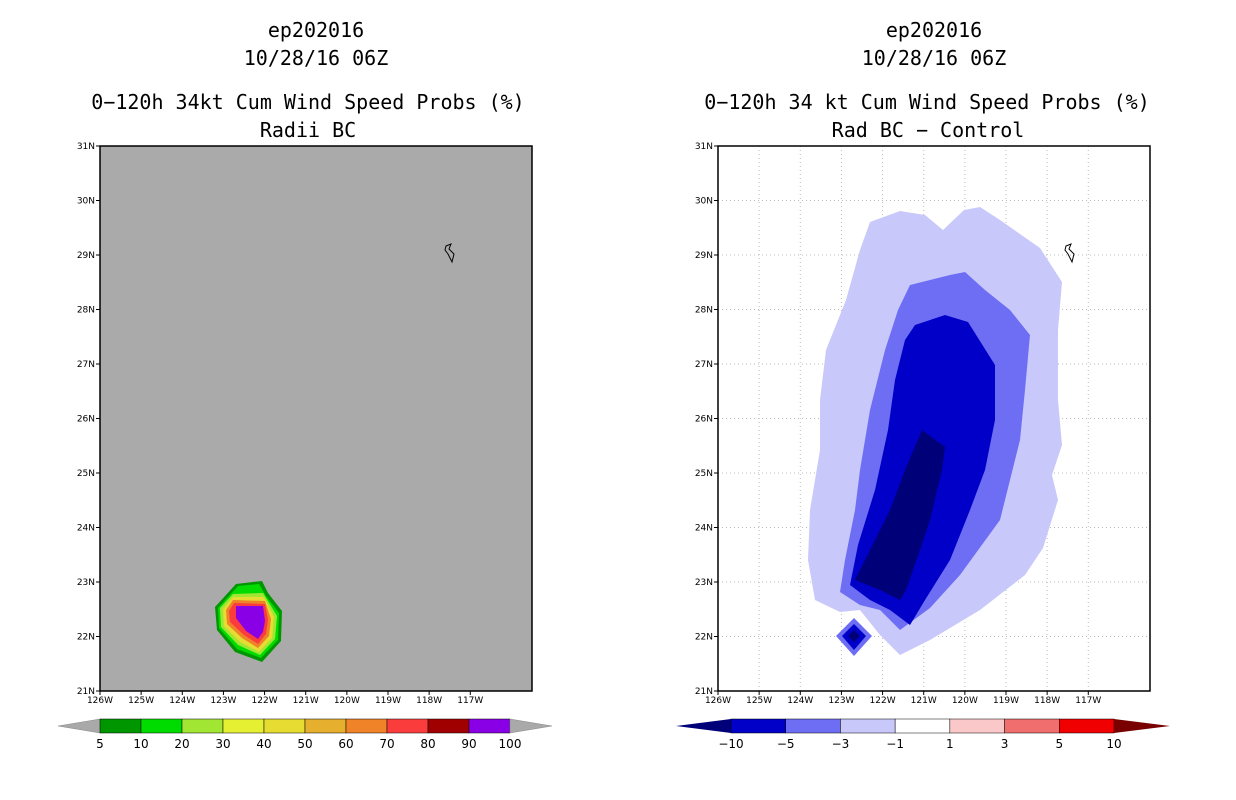 The height and width of the screenshot is (800, 1236). I want to click on left-lon-axis: 126W 125W 124W 123W 122W 121W 120W 119W 118W 117W, so click(285, 698).